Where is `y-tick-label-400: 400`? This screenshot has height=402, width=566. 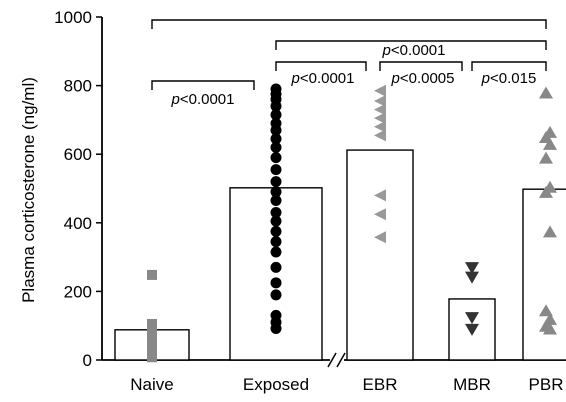 y-tick-label-400: 400 is located at coordinates (78, 223).